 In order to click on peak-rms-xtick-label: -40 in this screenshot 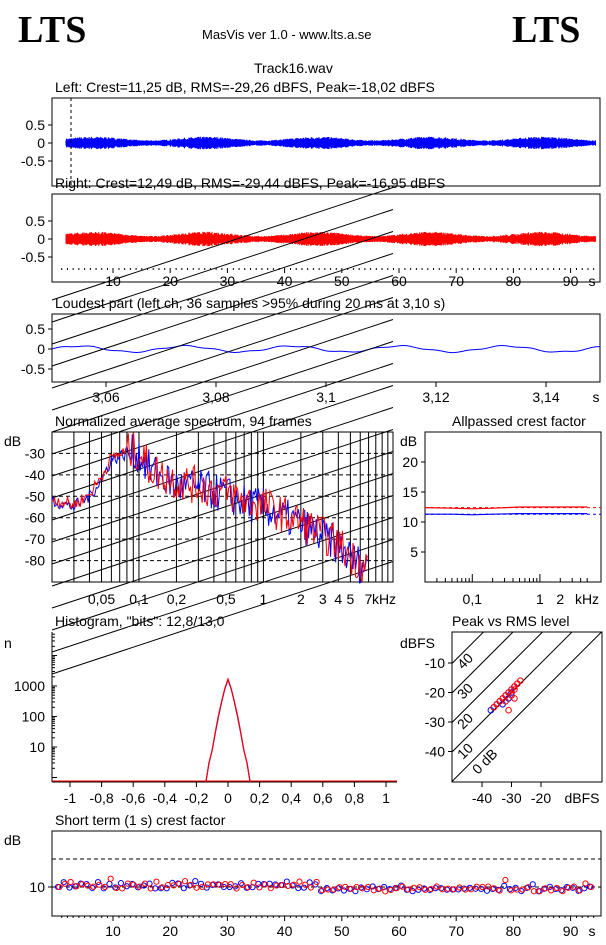, I will do `click(482, 798)`.